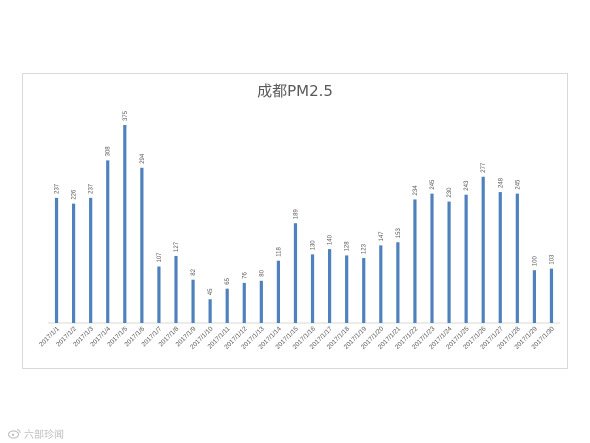  I want to click on watermark: 六部珍闻, so click(36, 433).